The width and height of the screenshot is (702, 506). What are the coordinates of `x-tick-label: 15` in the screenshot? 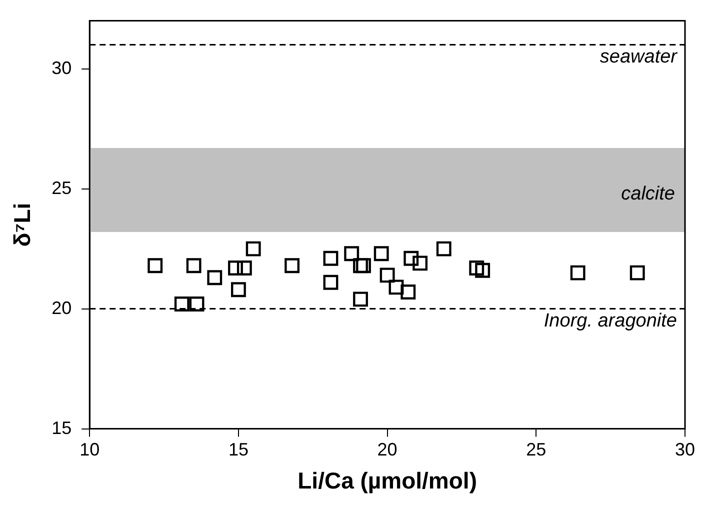 It's located at (238, 450).